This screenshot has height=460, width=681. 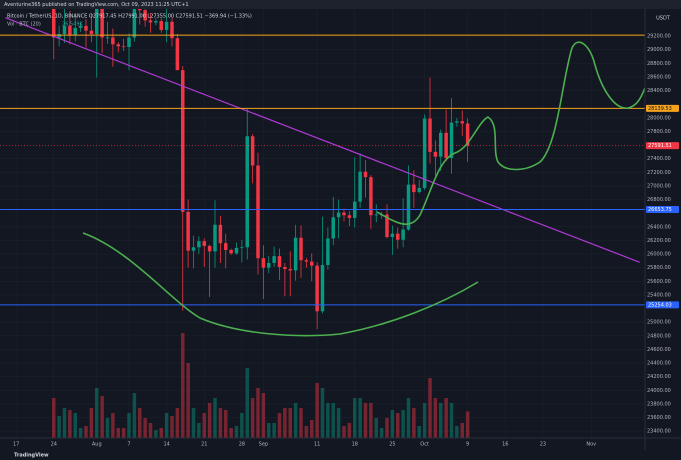 What do you see at coordinates (280, 284) in the screenshot?
I see `drawing` at bounding box center [280, 284].